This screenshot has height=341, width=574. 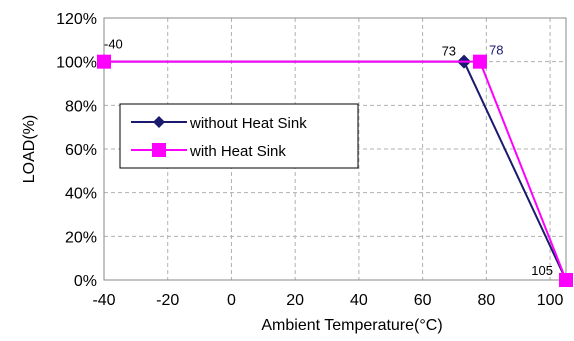 What do you see at coordinates (327, 300) in the screenshot?
I see `x-axis-ticks: -40 -20 0 20 40 60 80 100` at bounding box center [327, 300].